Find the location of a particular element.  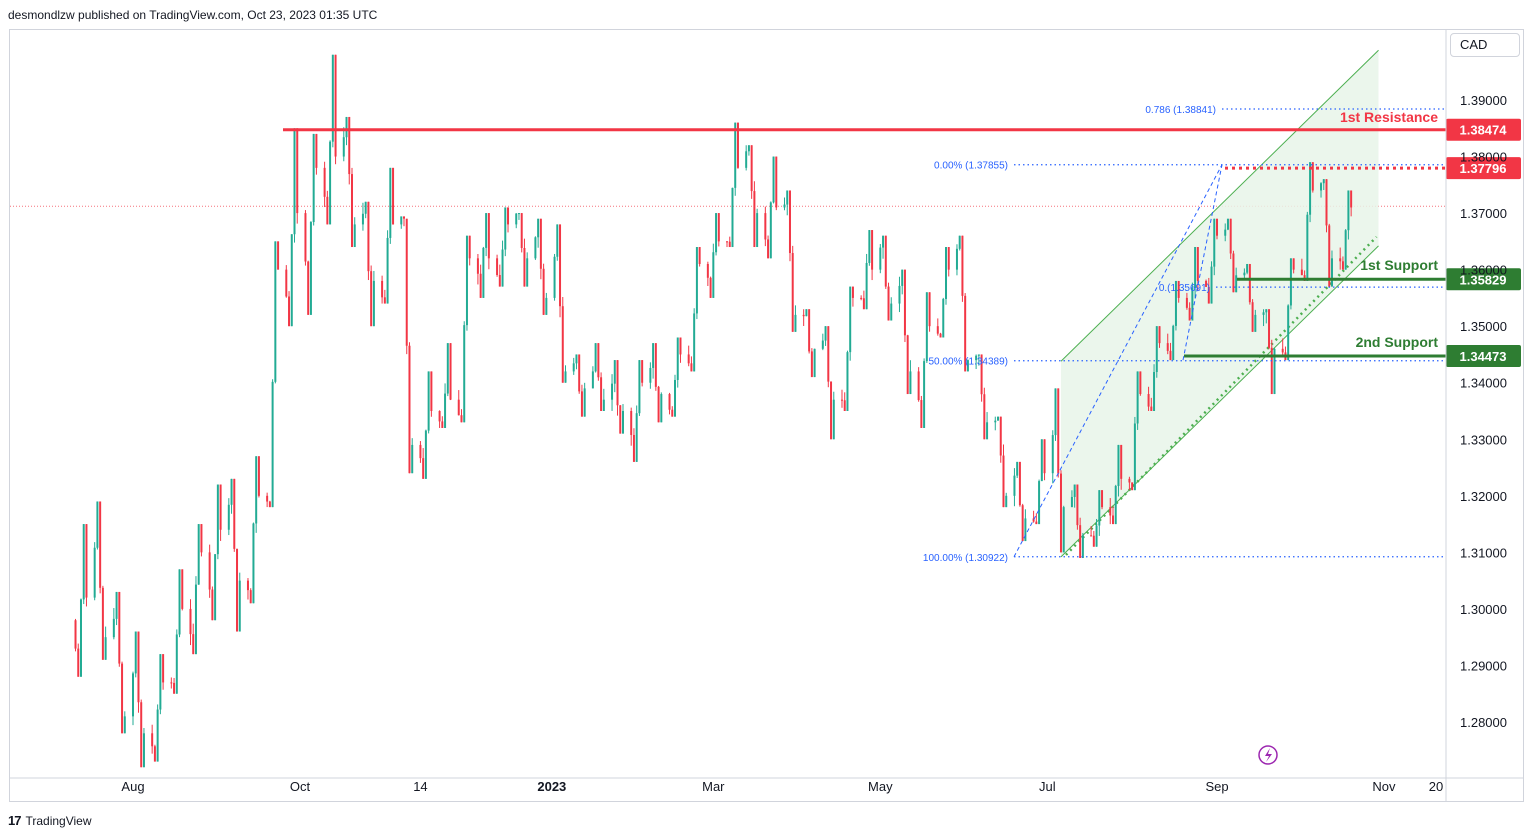

support-label: 1st Support is located at coordinates (1399, 265).